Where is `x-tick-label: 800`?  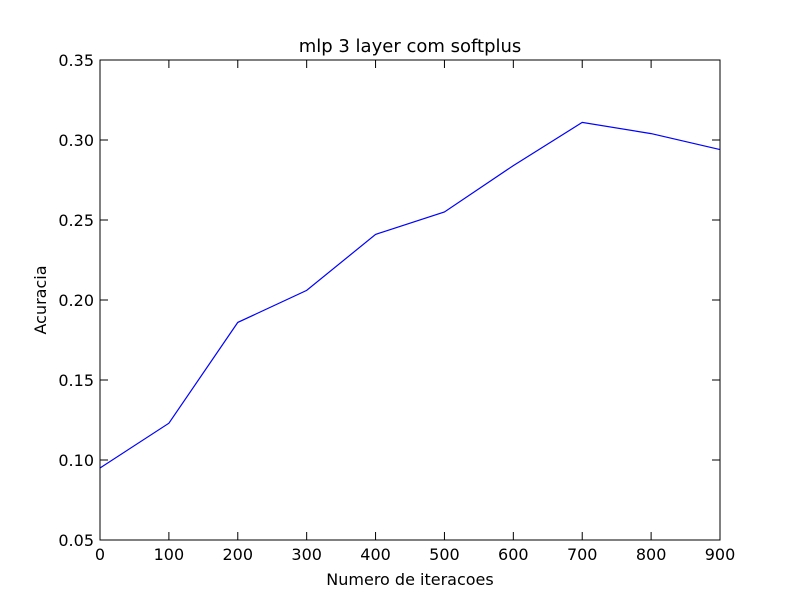
x-tick-label: 800 is located at coordinates (651, 554).